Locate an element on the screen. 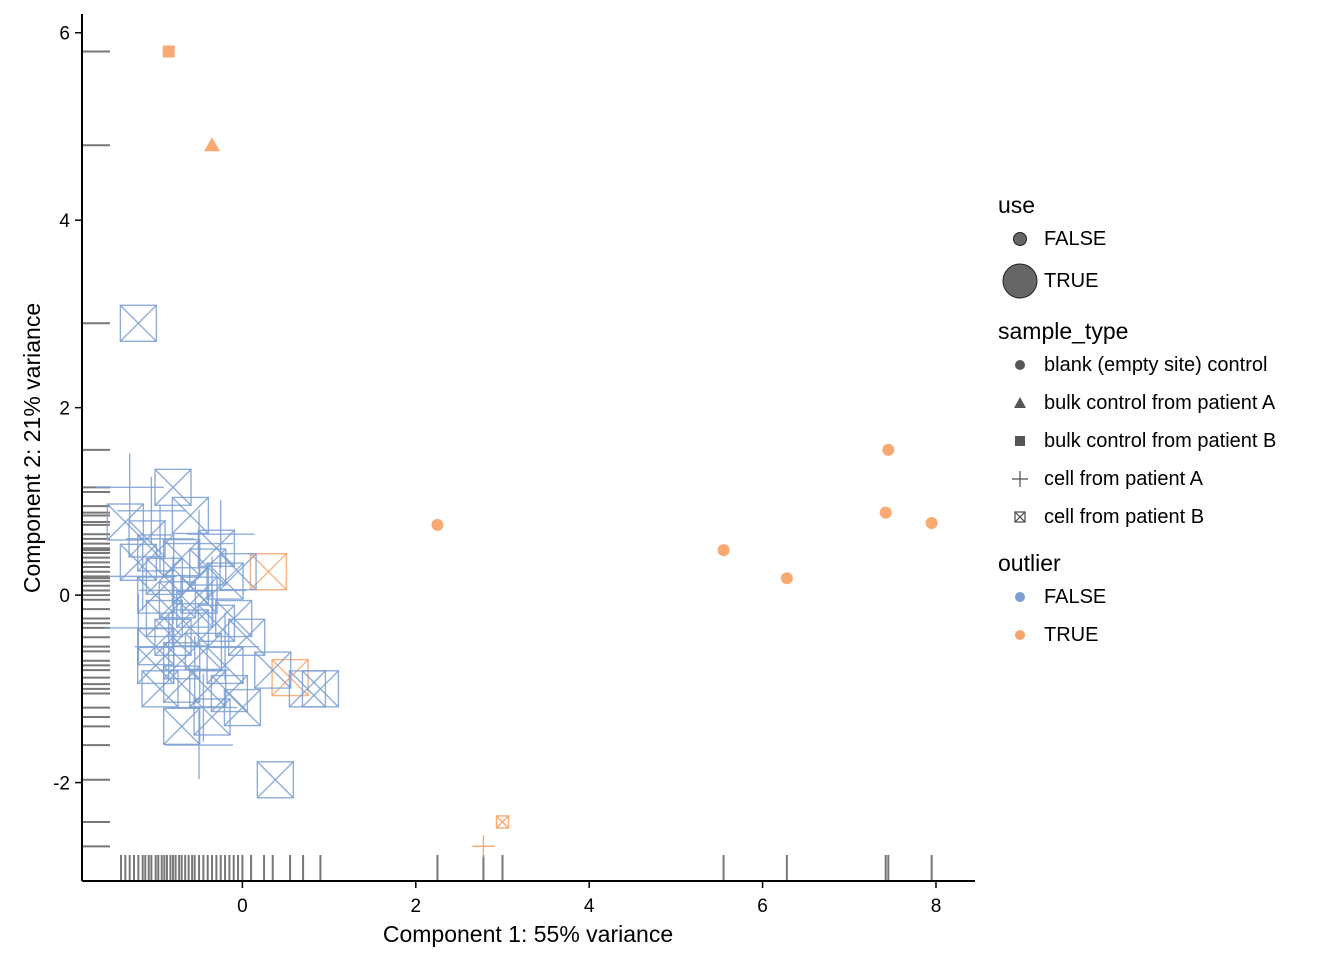  data-point-bulk-a is located at coordinates (212, 144).